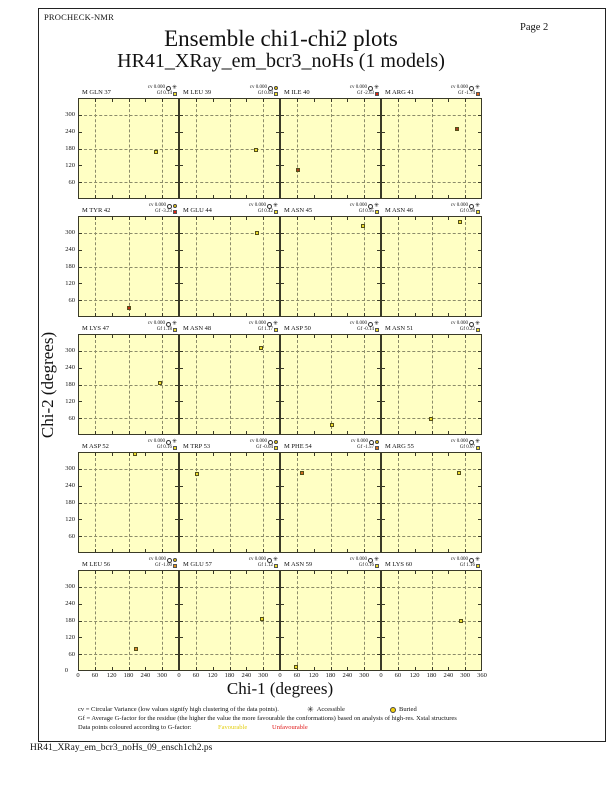 The width and height of the screenshot is (612, 792). Describe the element at coordinates (298, 564) in the screenshot. I see `residue-label: M ASN 59` at that location.